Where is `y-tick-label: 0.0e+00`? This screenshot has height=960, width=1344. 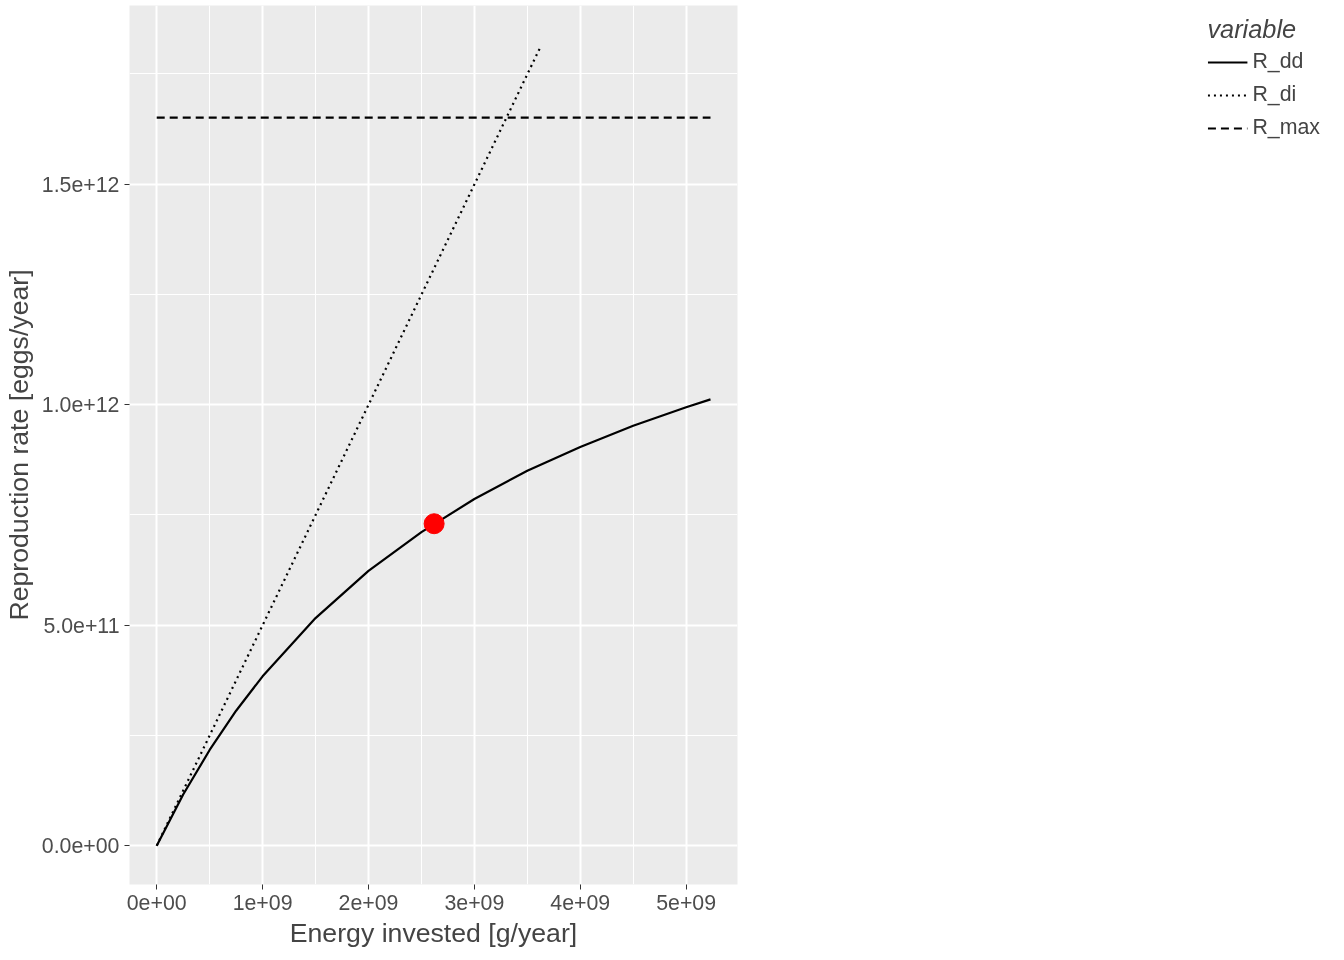 y-tick-label: 0.0e+00 is located at coordinates (80, 846).